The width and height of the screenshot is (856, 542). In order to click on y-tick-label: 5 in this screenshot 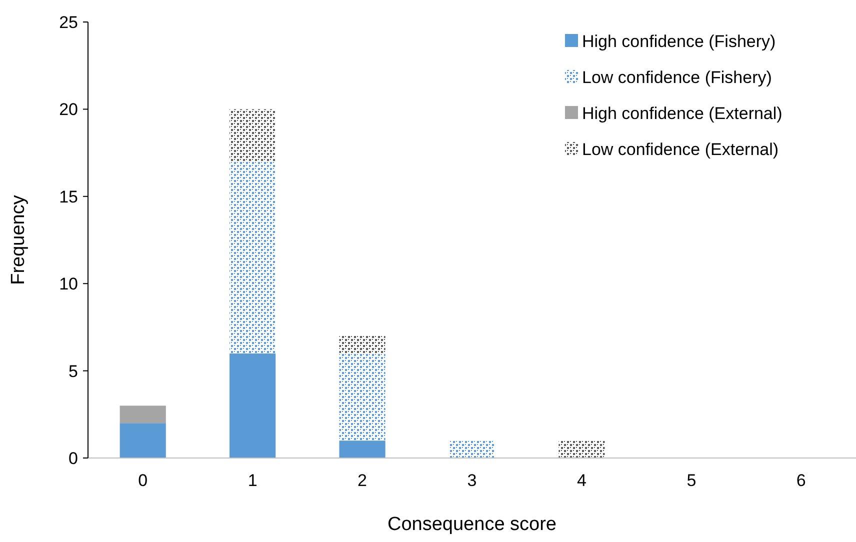, I will do `click(73, 371)`.